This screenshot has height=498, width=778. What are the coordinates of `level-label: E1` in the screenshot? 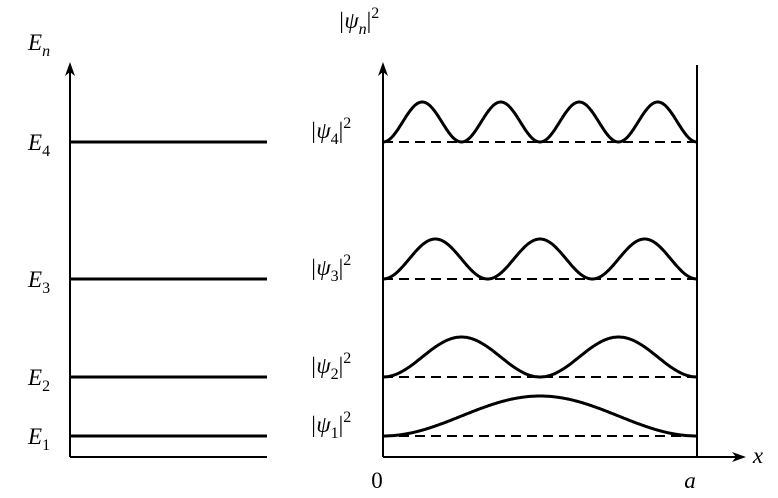 It's located at (38, 439).